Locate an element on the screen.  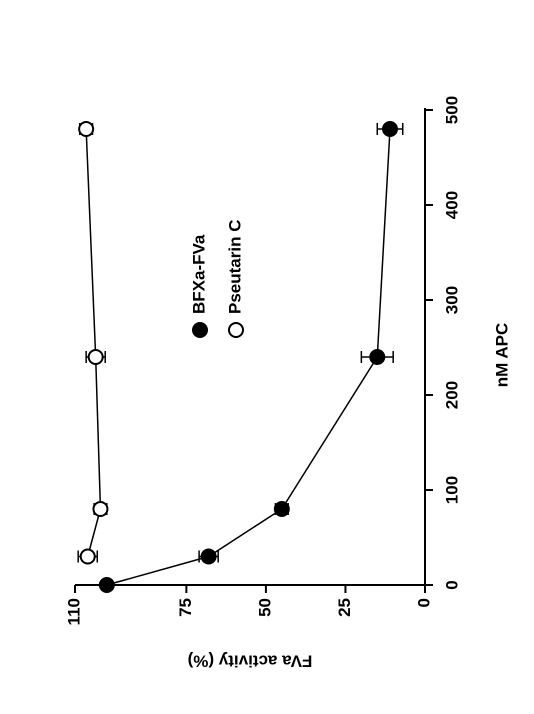
x-tick-label: 500 is located at coordinates (451, 110).